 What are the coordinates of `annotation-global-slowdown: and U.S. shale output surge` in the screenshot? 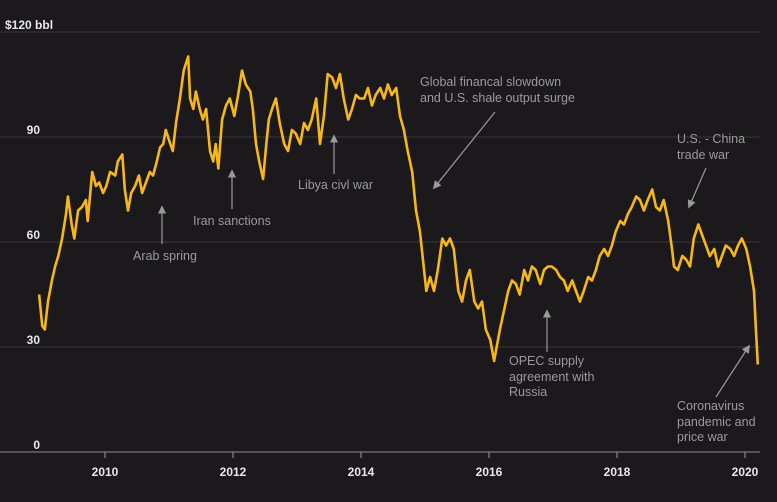 It's located at (497, 98).